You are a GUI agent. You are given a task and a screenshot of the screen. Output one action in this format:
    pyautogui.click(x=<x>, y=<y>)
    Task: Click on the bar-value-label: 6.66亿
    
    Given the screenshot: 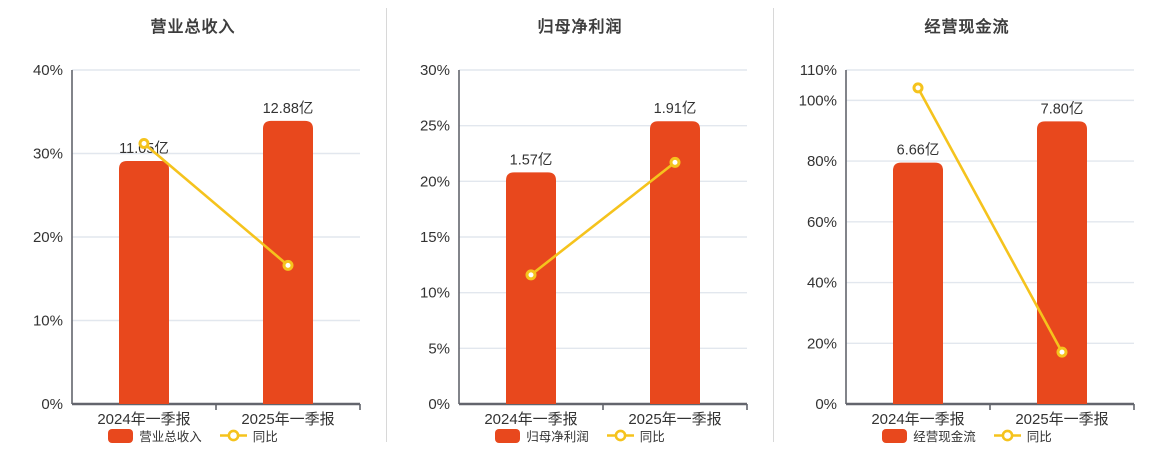 What is the action you would take?
    pyautogui.click(x=918, y=150)
    